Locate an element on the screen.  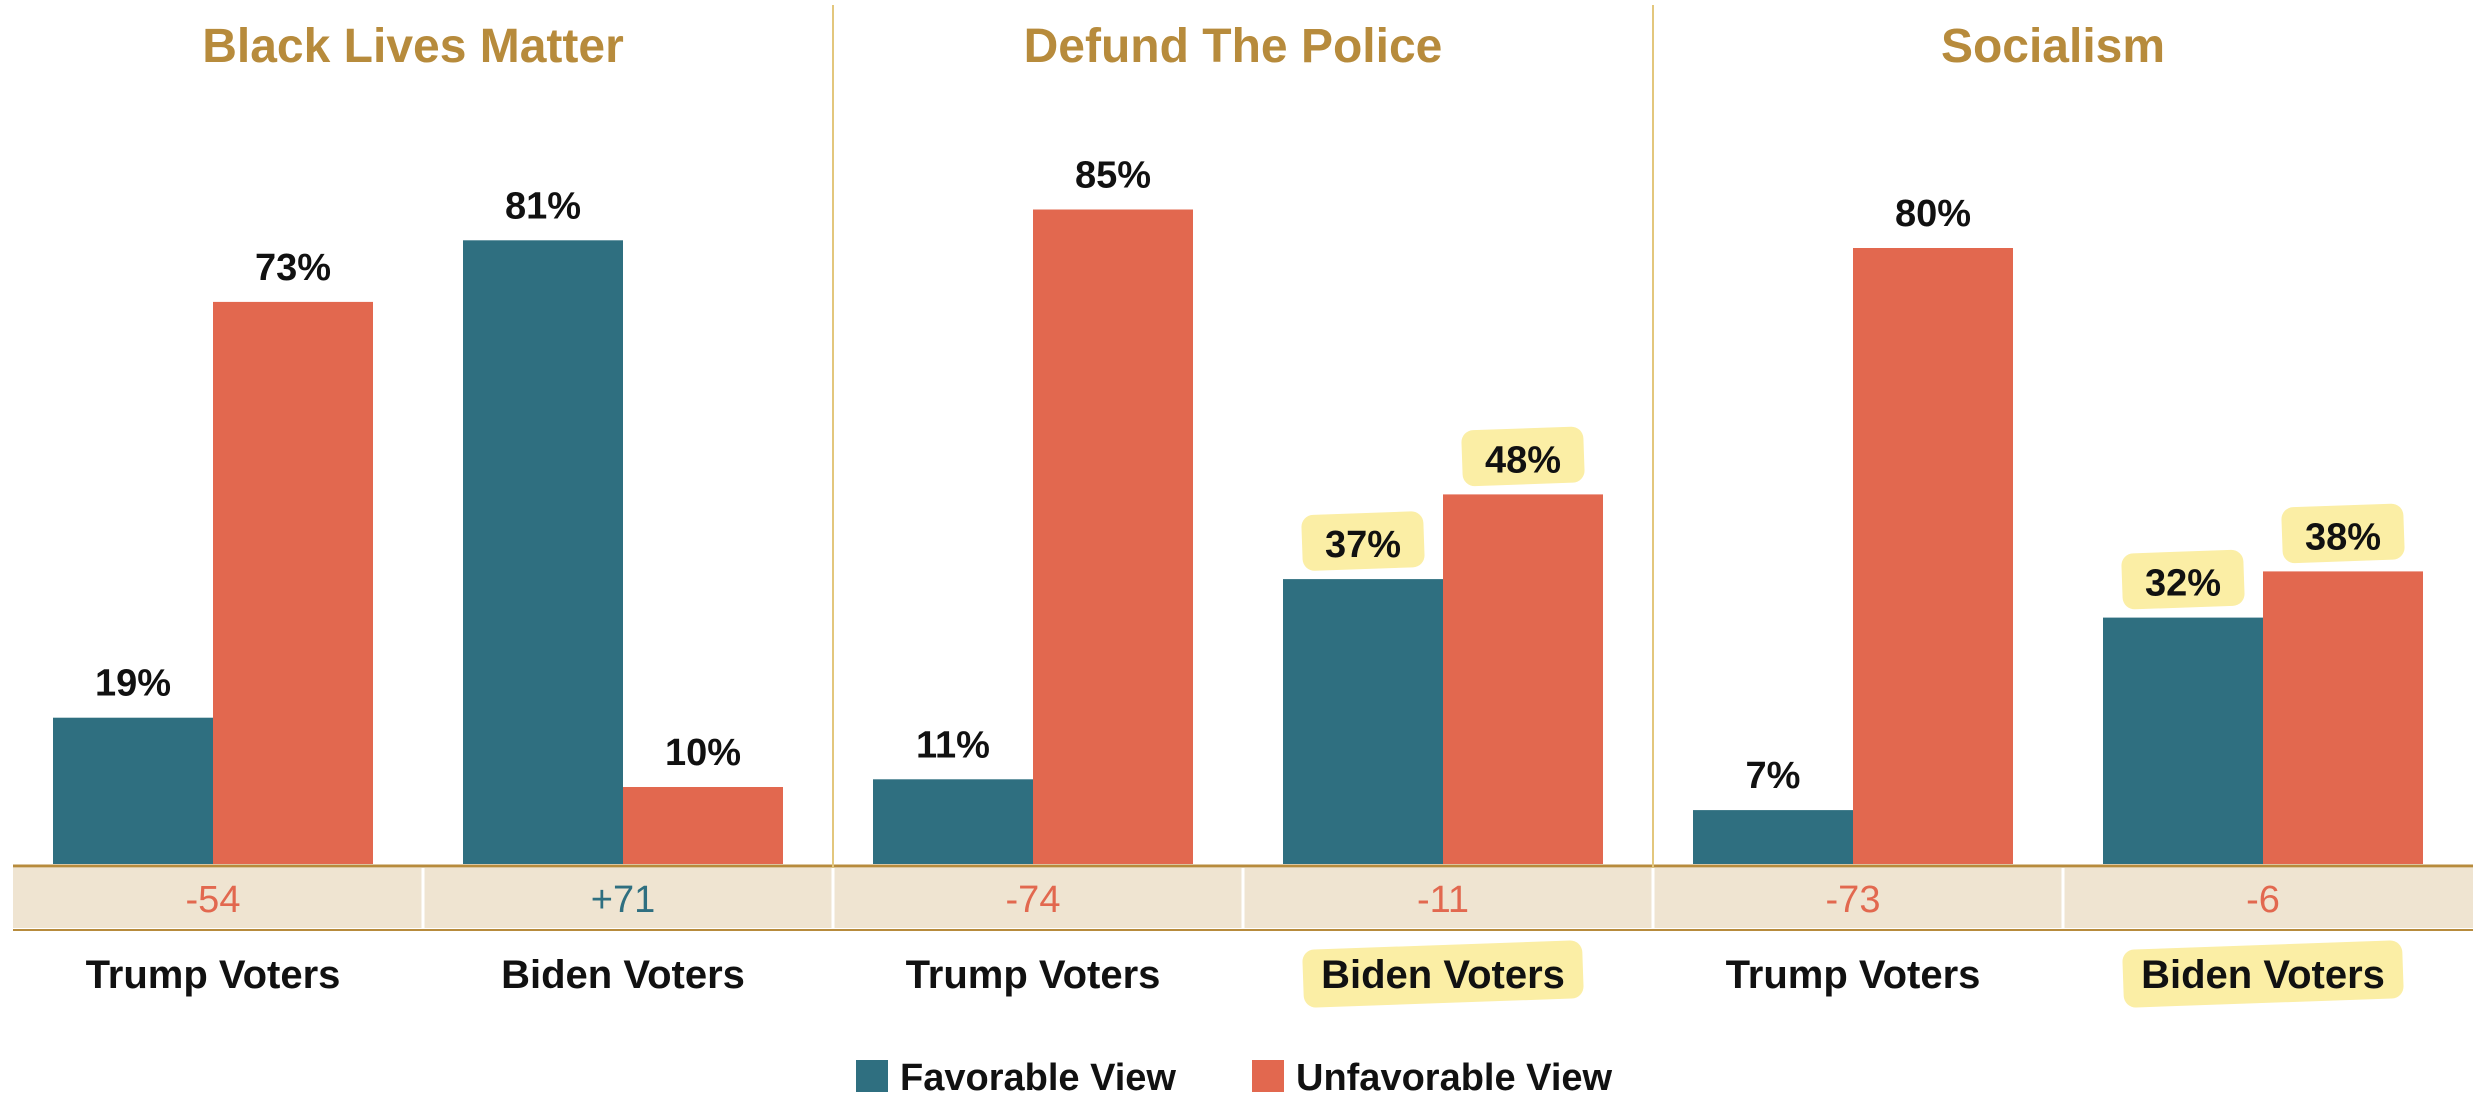
value-label-unfavorable: 85% is located at coordinates (1113, 176).